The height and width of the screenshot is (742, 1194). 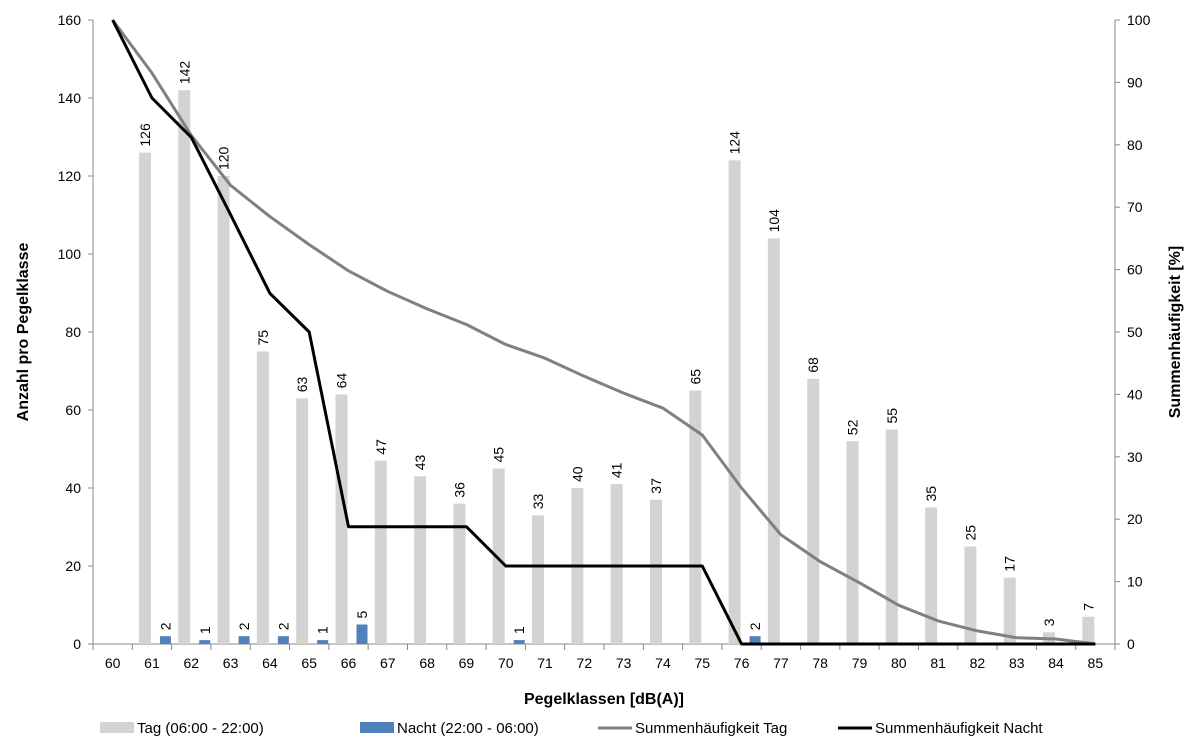 What do you see at coordinates (656, 486) in the screenshot?
I see `data-label-tag: 37` at bounding box center [656, 486].